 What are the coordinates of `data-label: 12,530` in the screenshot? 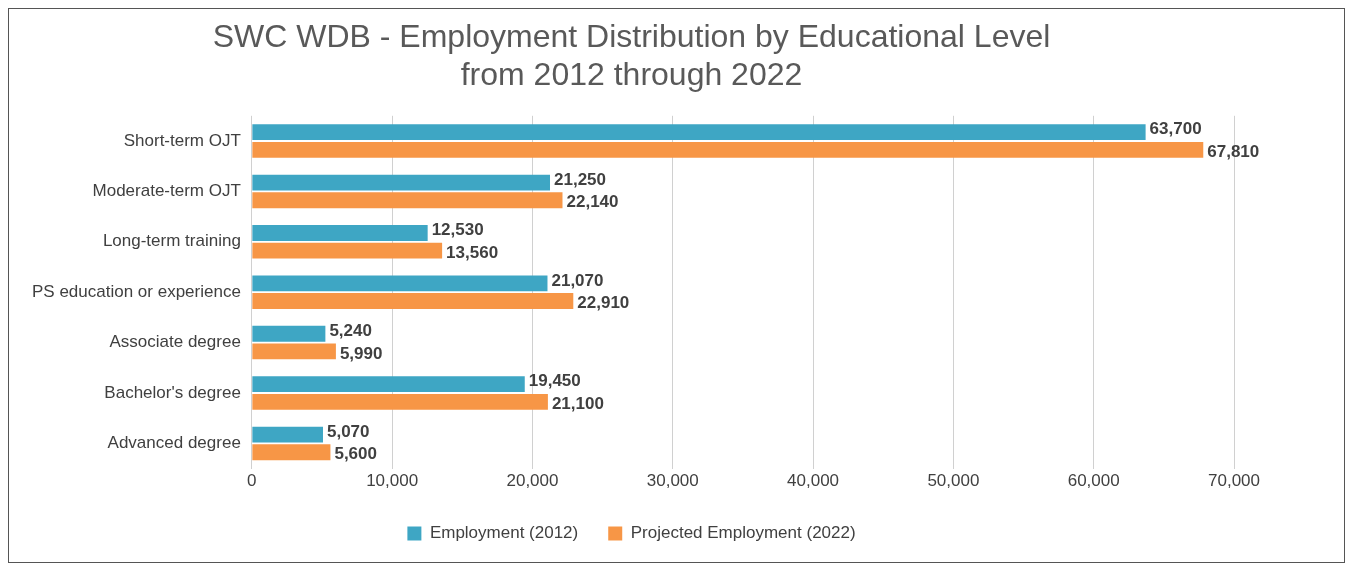 It's located at (457, 230).